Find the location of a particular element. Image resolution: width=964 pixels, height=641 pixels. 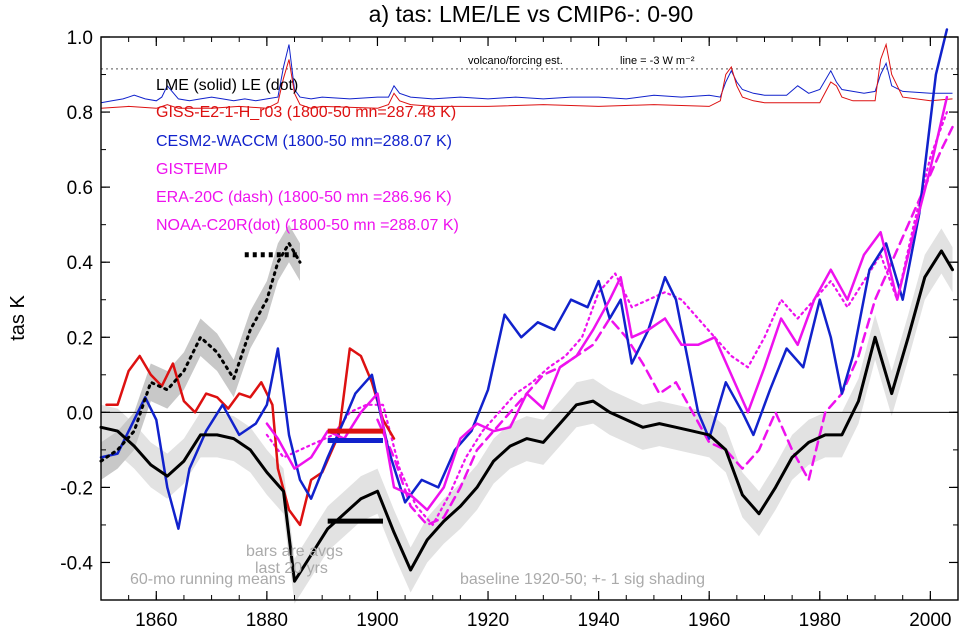

legend-giss: GISS-E2-1-H_r03 (1800-50 mn=287.48 K) is located at coordinates (306, 112).